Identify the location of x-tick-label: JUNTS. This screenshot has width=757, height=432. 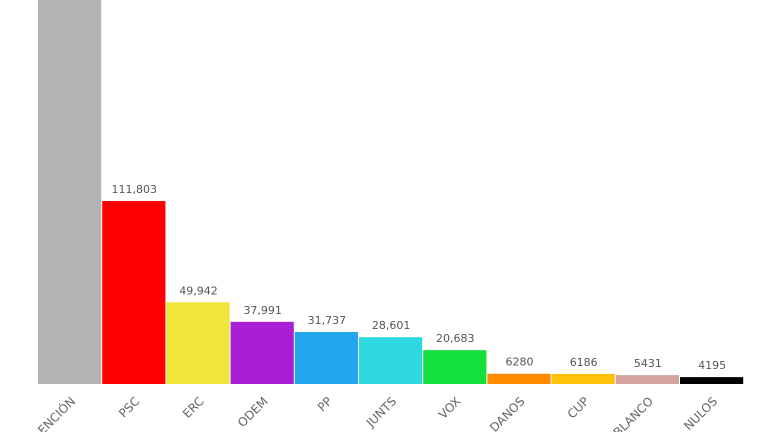
(381, 412).